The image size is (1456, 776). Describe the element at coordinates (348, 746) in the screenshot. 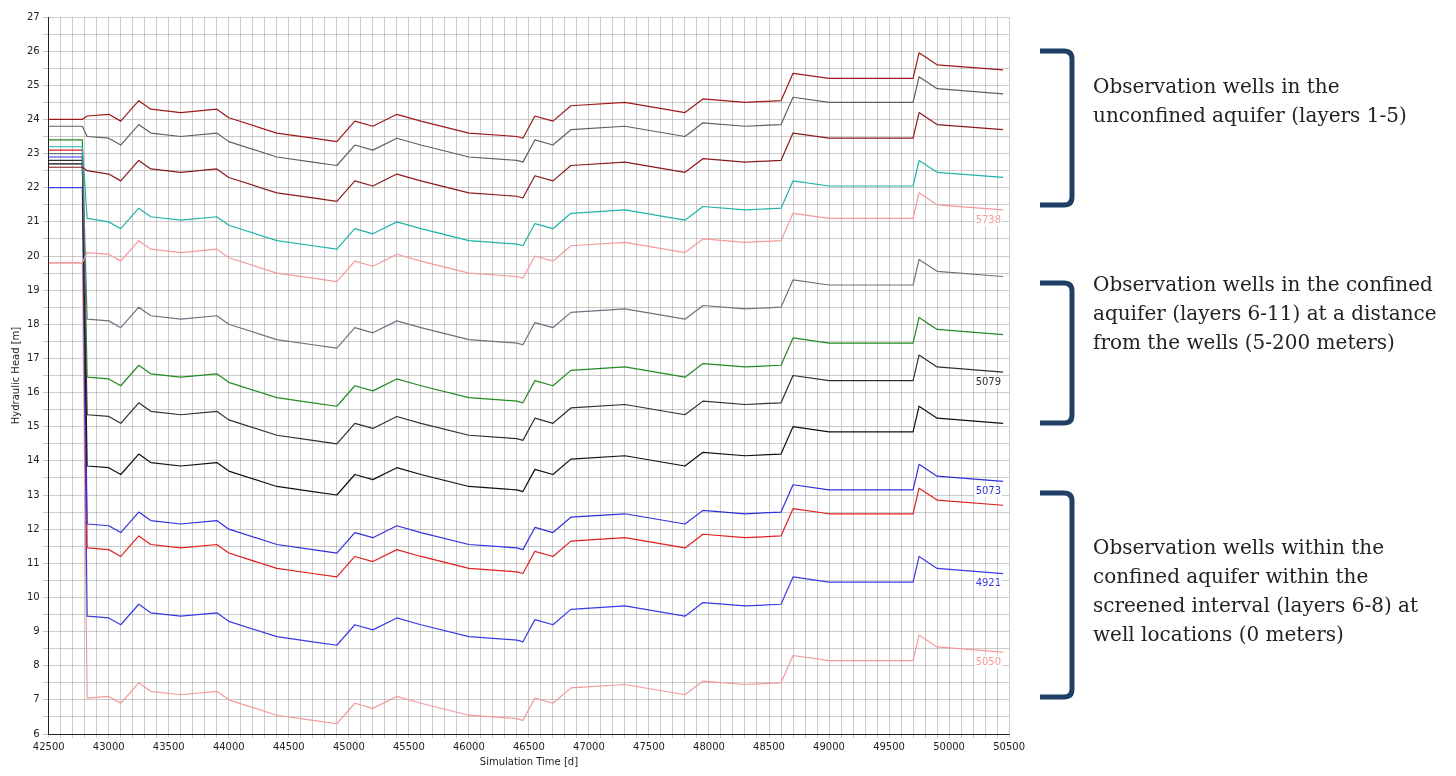

I see `x-tick-label: 45000` at that location.